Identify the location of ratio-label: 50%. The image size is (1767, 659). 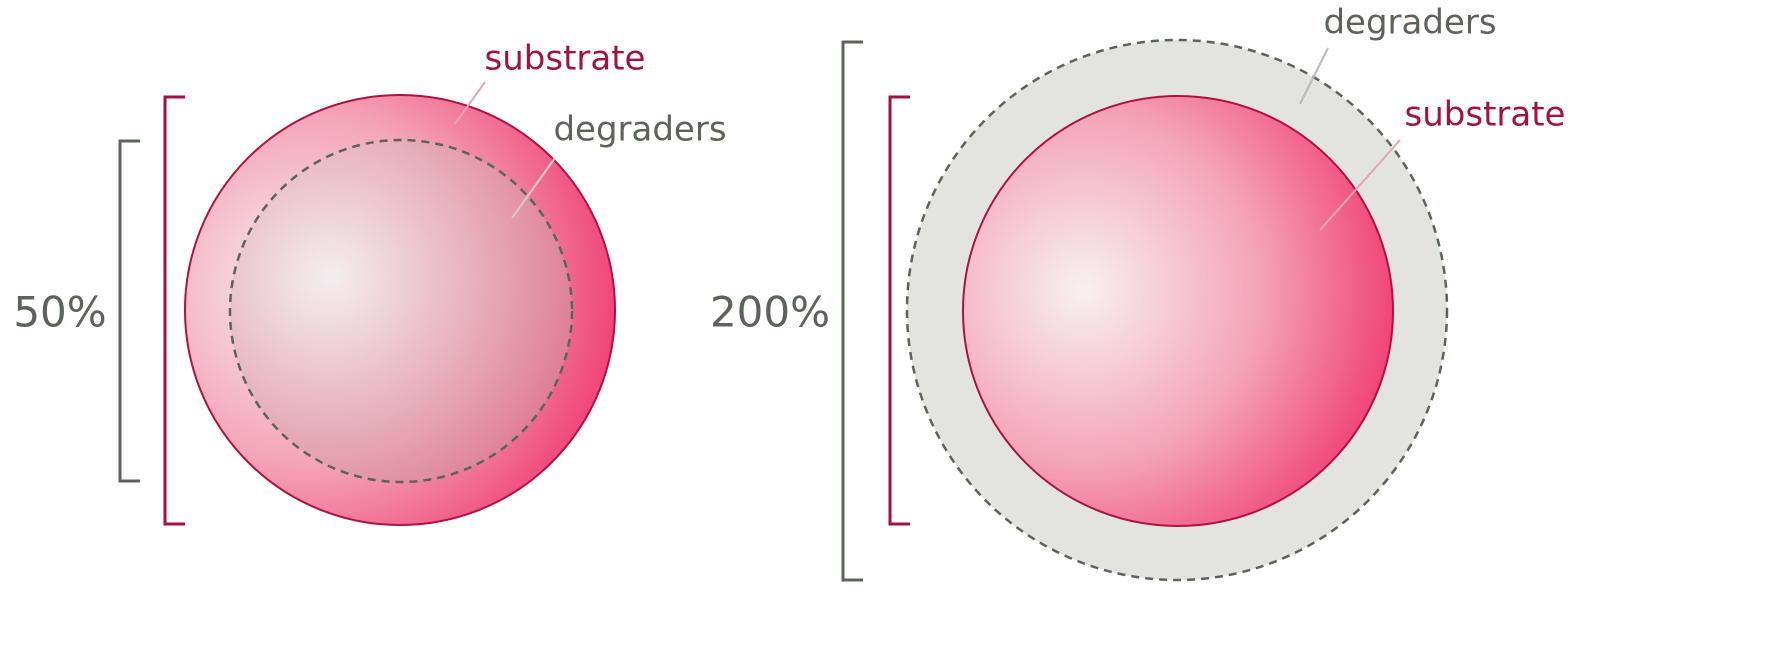
(59, 312).